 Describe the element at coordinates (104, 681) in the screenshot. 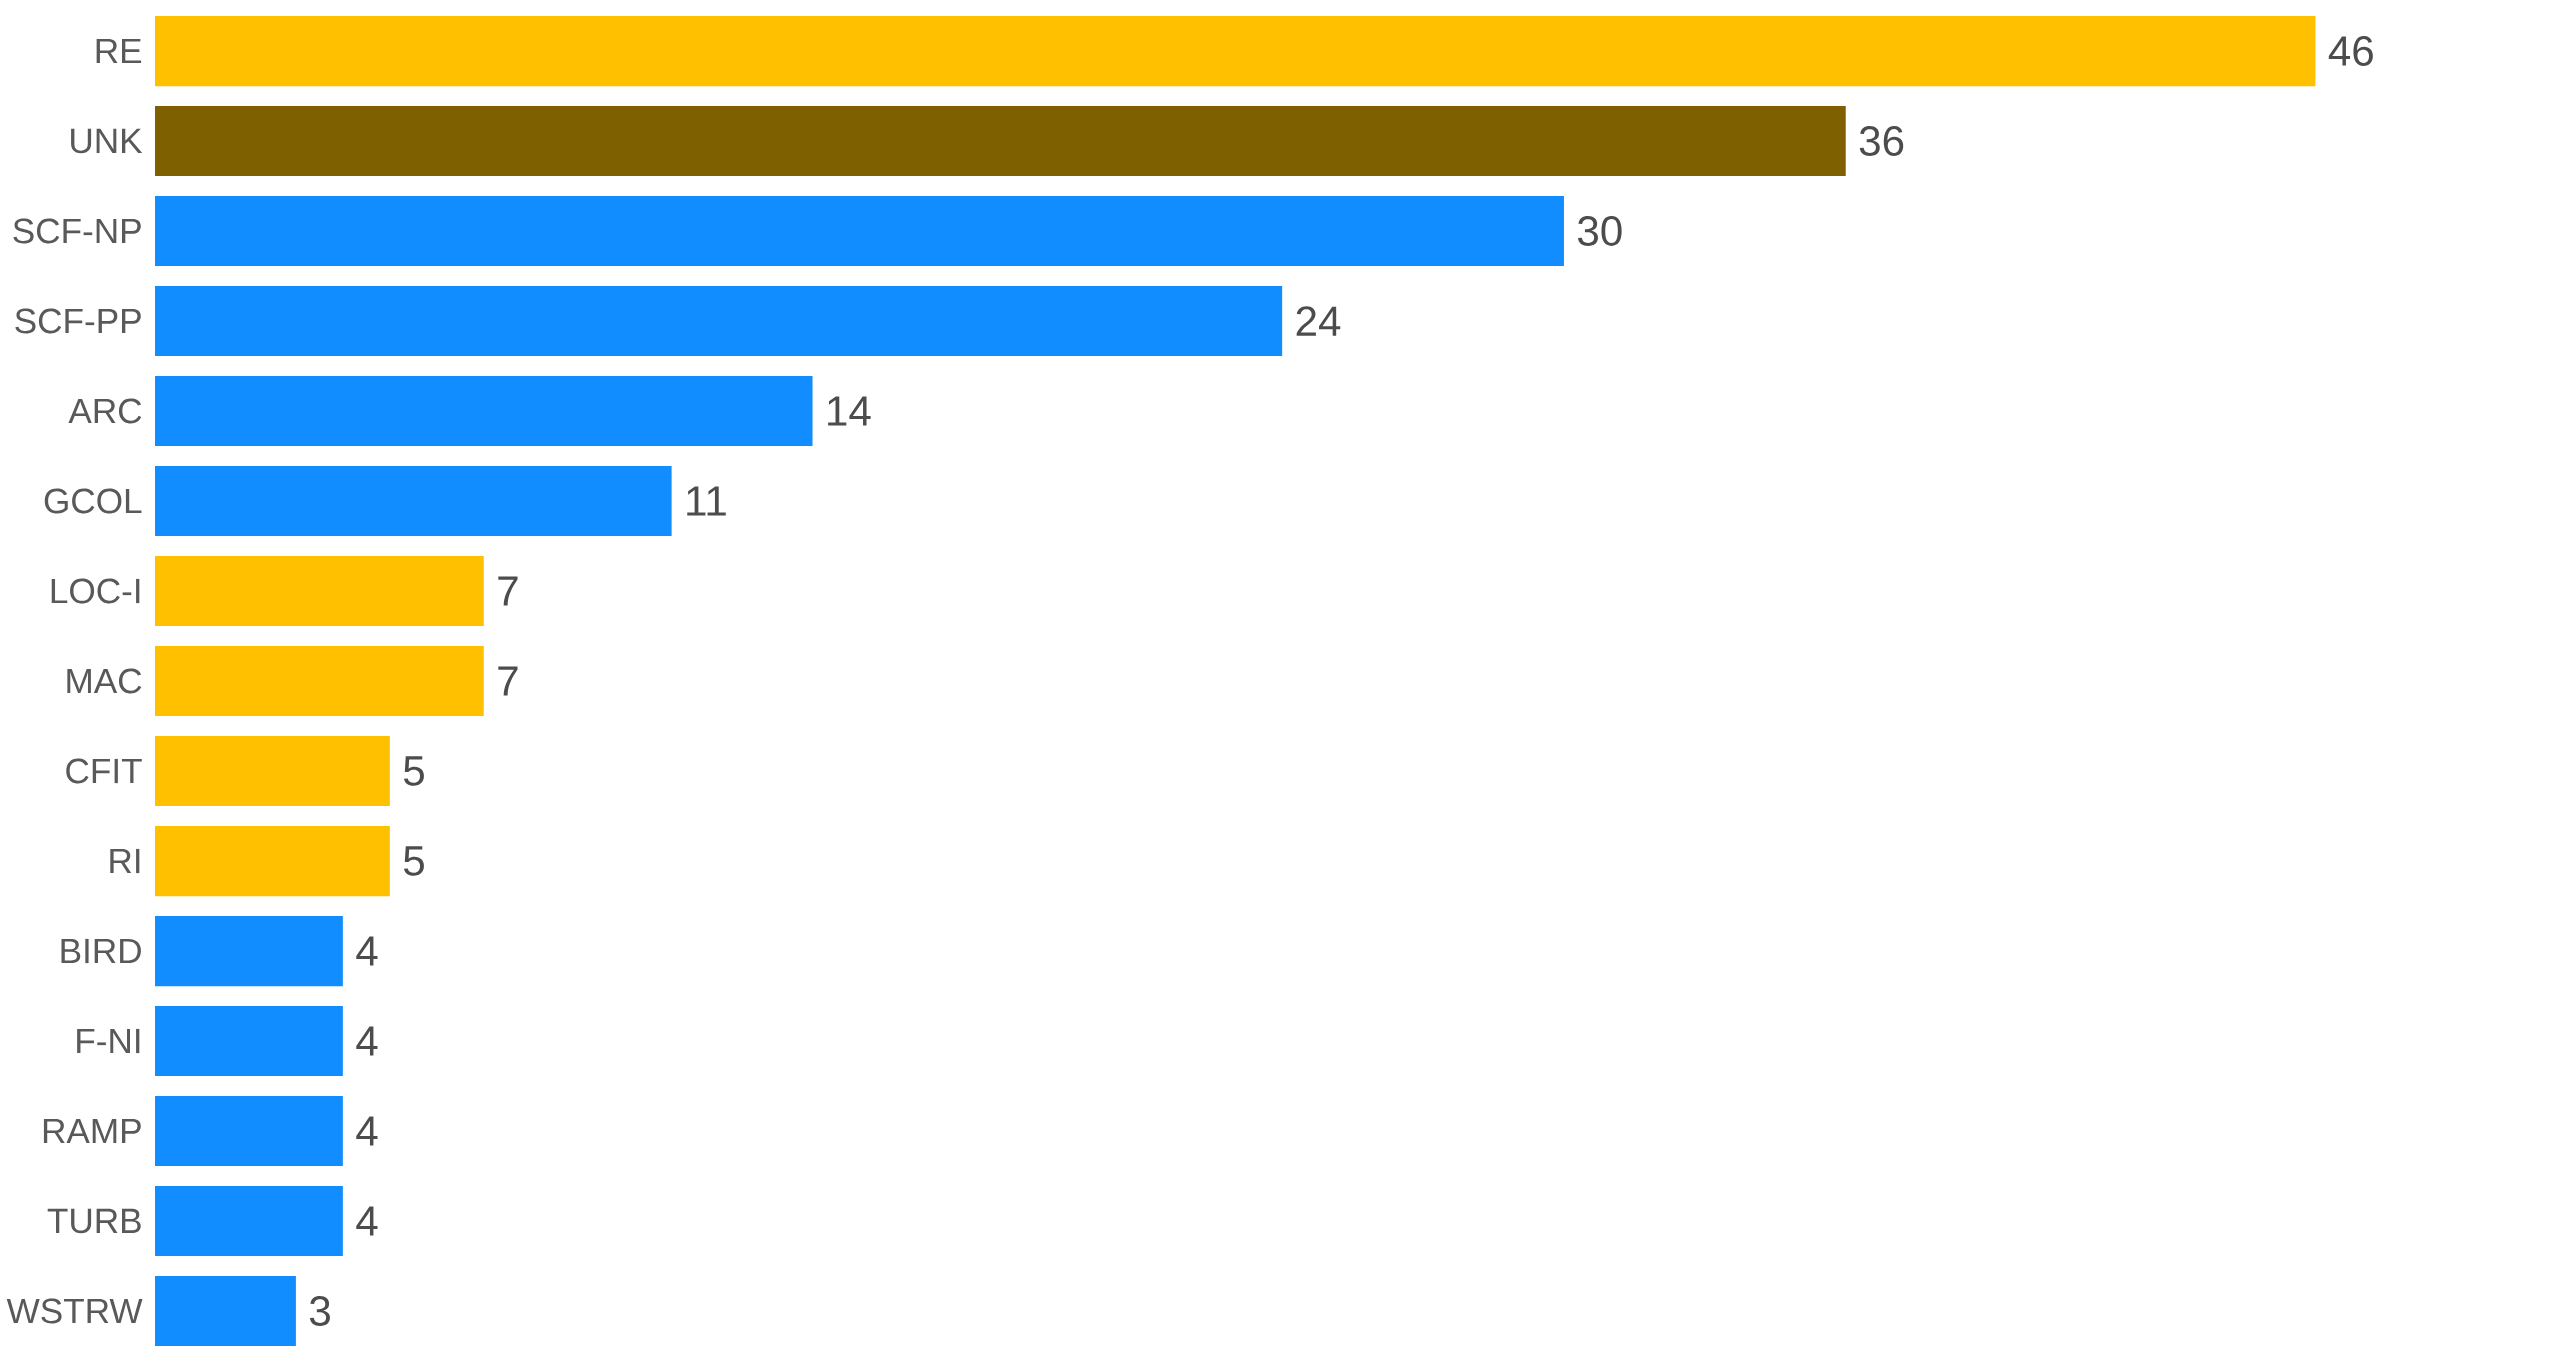

I see `y-tick-label: MAC` at that location.